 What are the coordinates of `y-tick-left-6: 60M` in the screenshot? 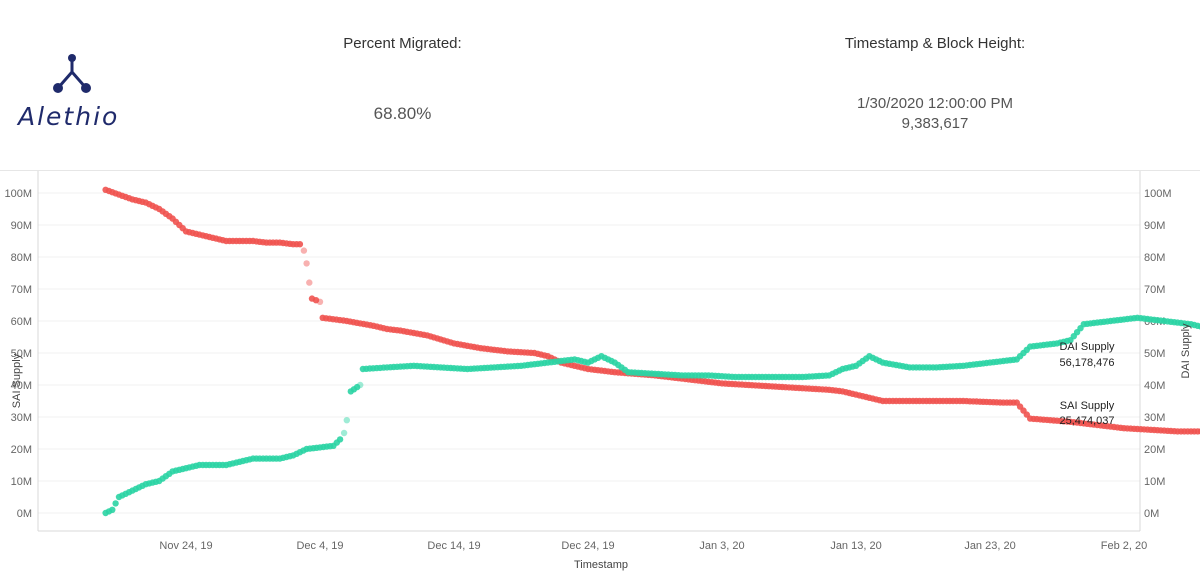 It's located at (21, 322).